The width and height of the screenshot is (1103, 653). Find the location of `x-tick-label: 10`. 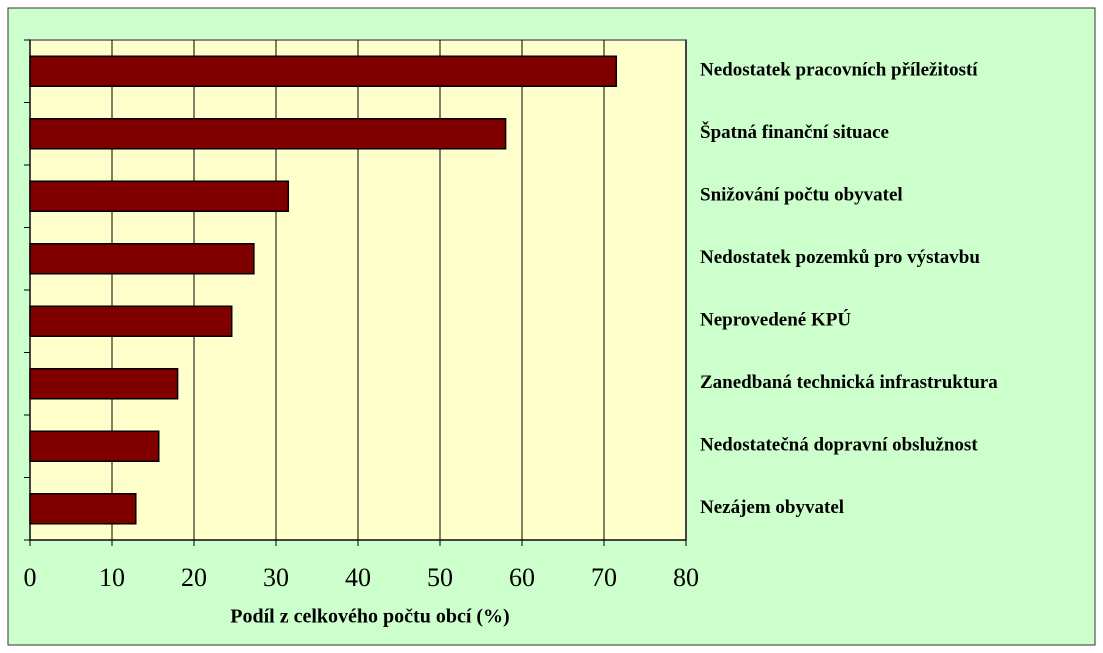

x-tick-label: 10 is located at coordinates (112, 577).